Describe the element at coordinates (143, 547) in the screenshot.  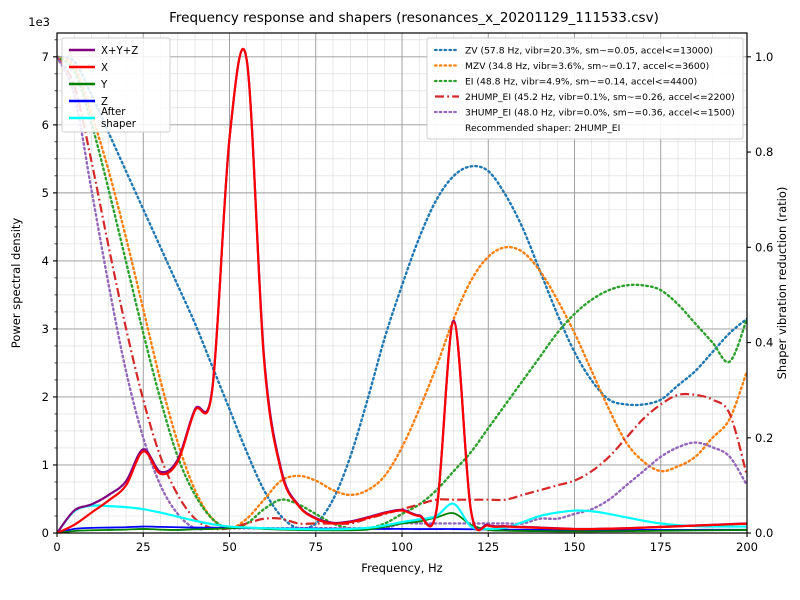
I see `tick-label-x: 25` at that location.